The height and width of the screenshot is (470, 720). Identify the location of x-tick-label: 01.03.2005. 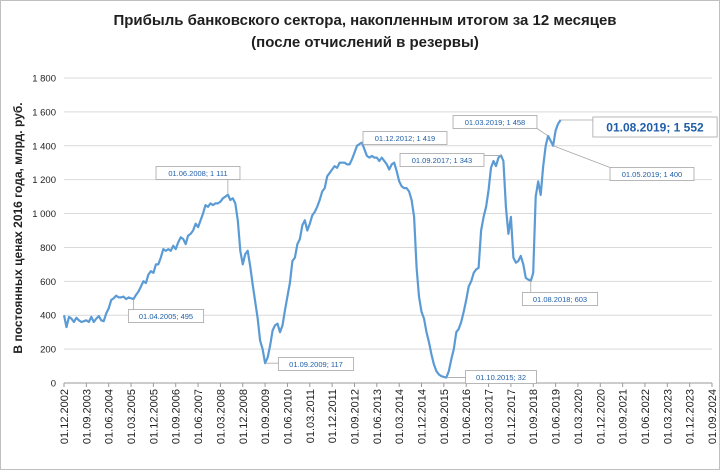
(132, 416).